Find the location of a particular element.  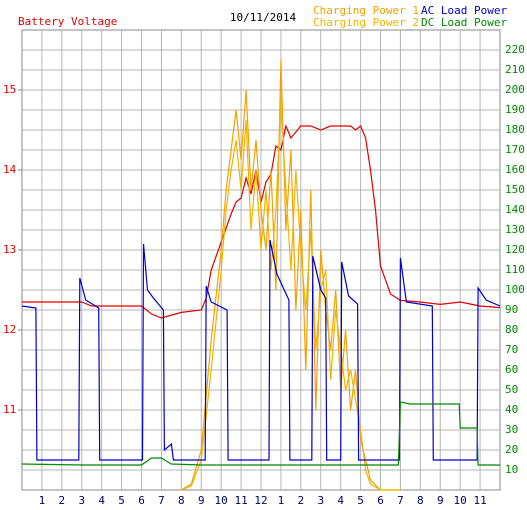

y2-tick-label: 70 is located at coordinates (511, 349).